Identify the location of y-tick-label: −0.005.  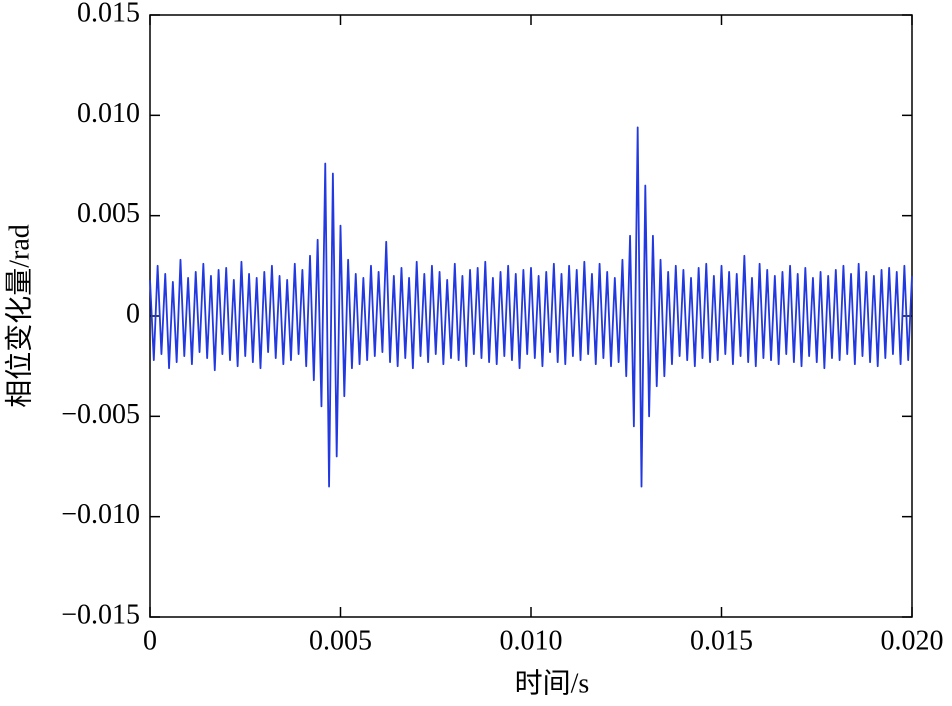
(100, 414).